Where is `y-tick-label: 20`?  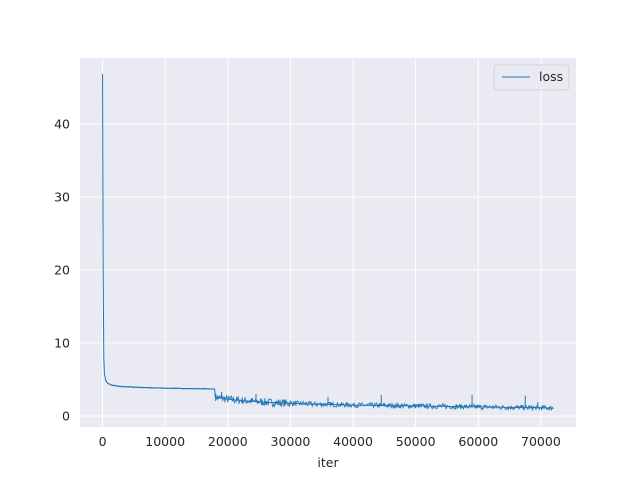
y-tick-label: 20 is located at coordinates (62, 269).